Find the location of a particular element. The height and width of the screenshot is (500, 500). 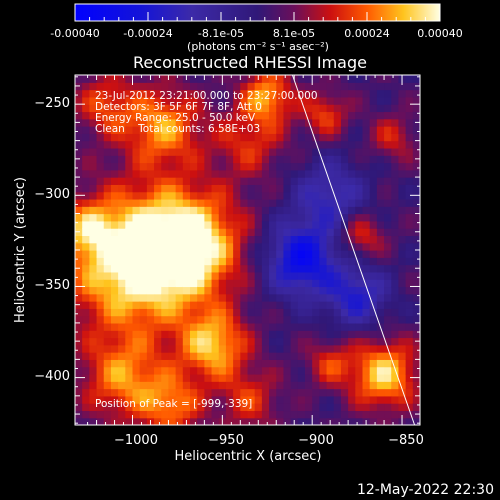

x-tick-label: −850 is located at coordinates (406, 440).